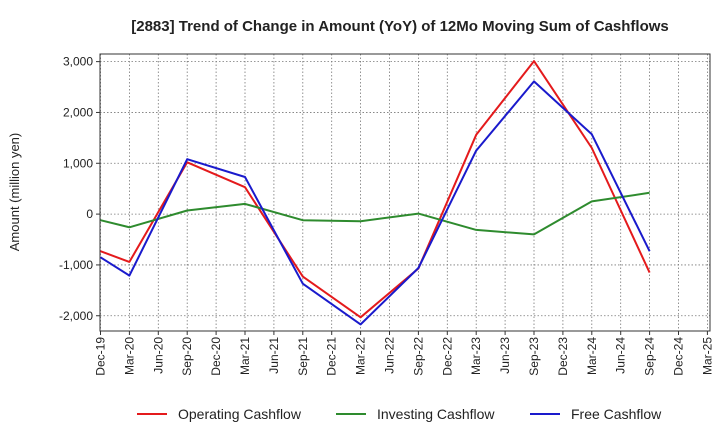  Describe the element at coordinates (390, 355) in the screenshot. I see `x-tick-label: Jun-22` at that location.